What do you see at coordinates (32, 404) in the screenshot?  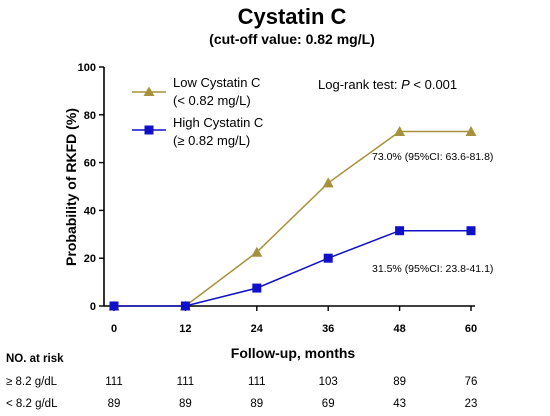 I see `risk-row-label-low: < 8.2 g/dL` at bounding box center [32, 404].